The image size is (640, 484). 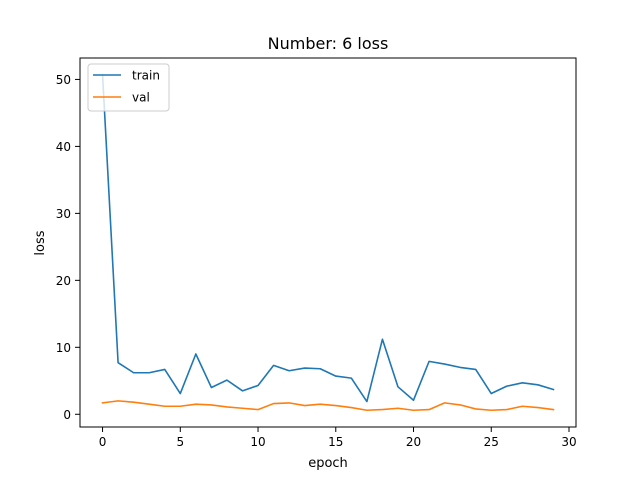 I want to click on legend-label-train: train, so click(x=146, y=76).